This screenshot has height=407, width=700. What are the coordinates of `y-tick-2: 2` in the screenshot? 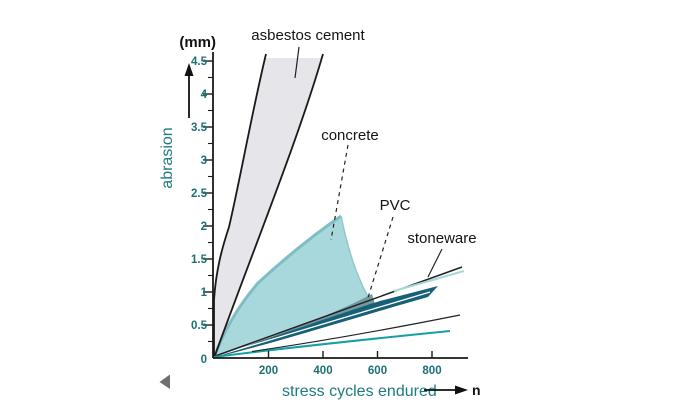 It's located at (204, 227).